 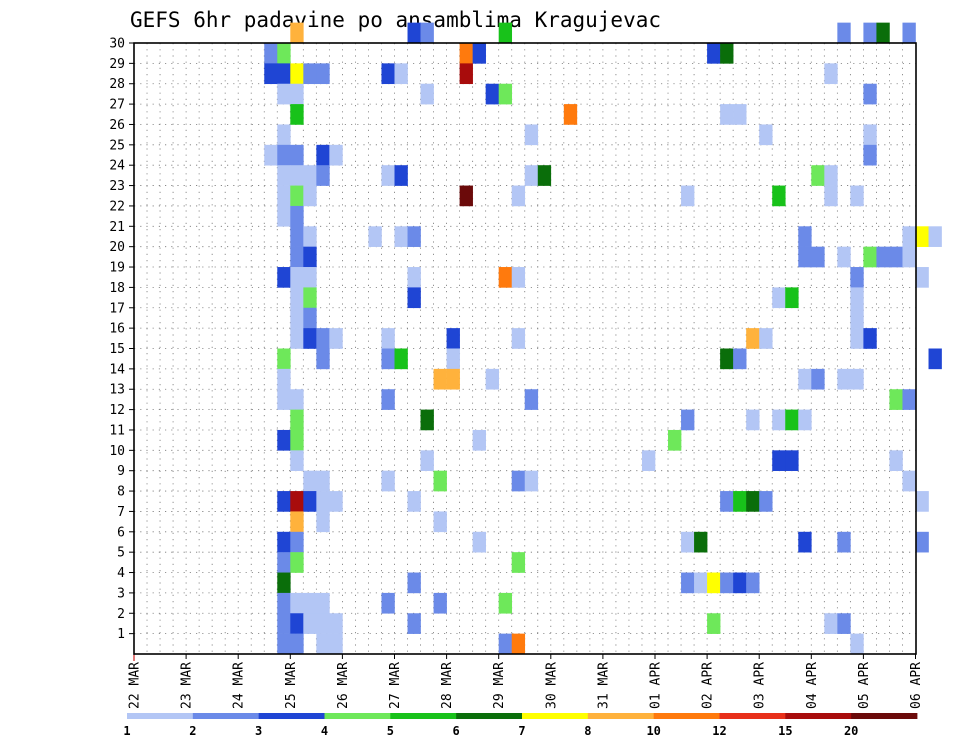 What do you see at coordinates (117, 349) in the screenshot?
I see `y-tick-label: 15` at bounding box center [117, 349].